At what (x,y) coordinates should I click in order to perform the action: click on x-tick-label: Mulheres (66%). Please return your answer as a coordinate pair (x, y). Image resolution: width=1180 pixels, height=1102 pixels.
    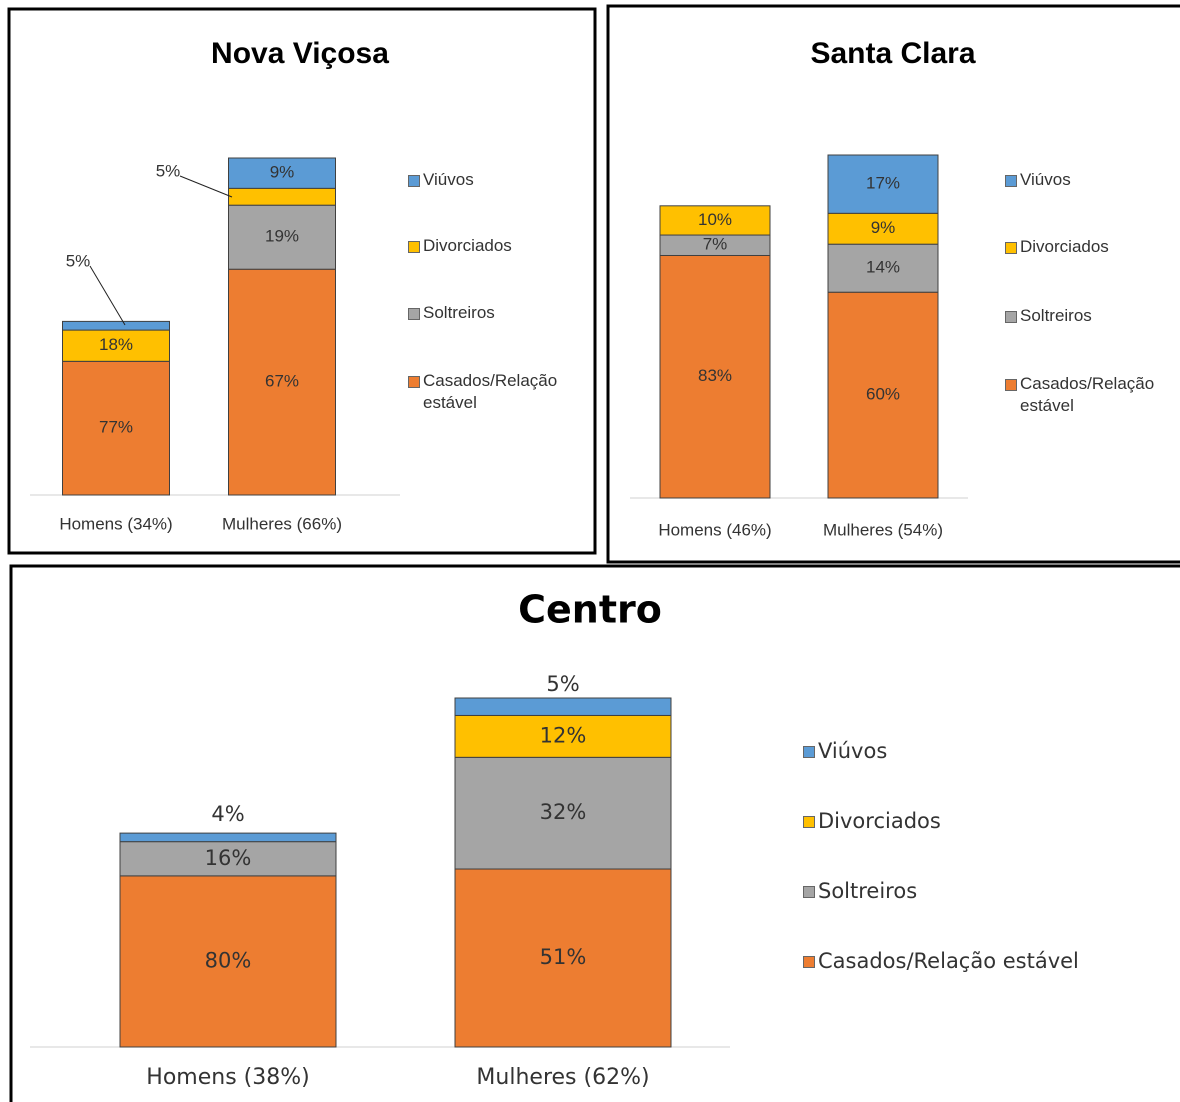
    Looking at the image, I should click on (282, 523).